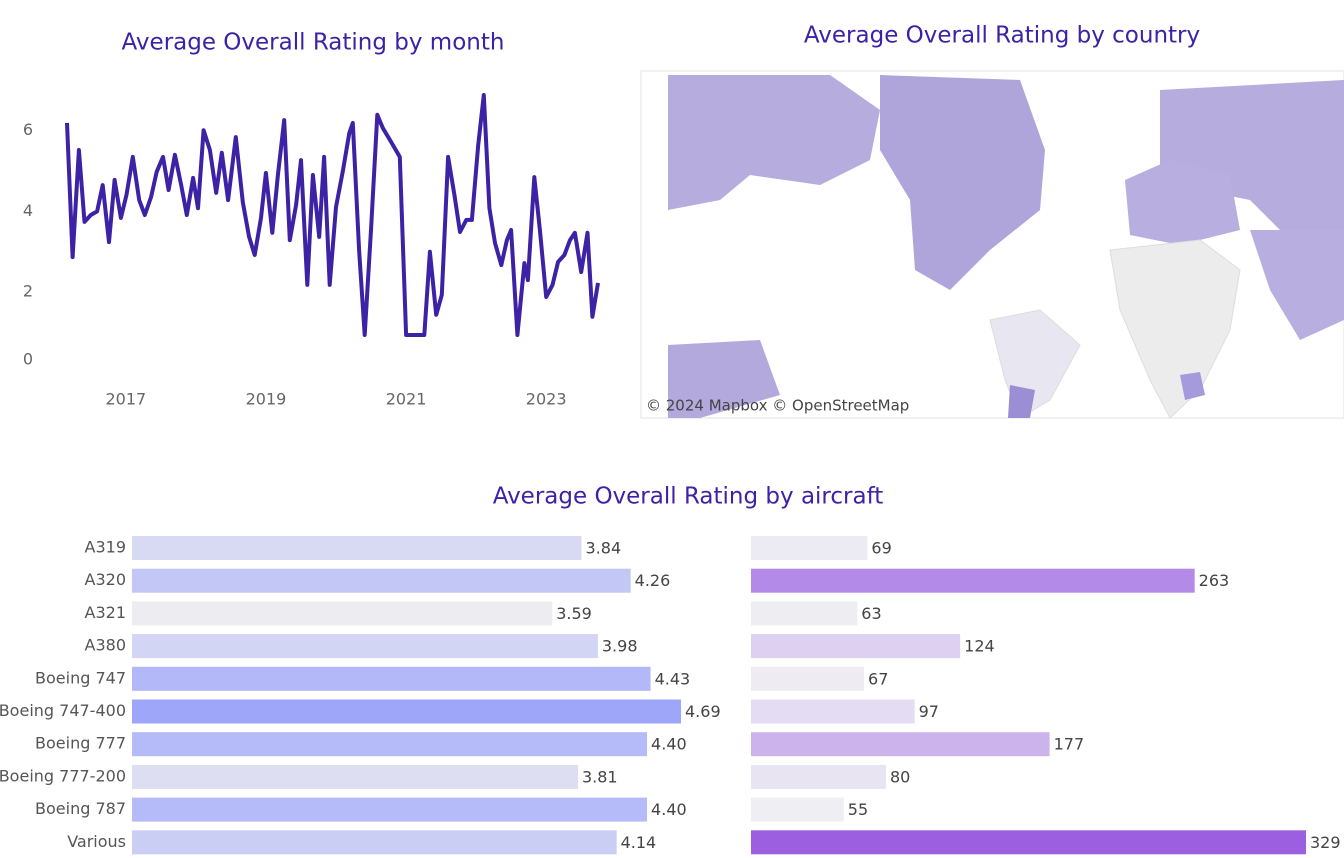 The height and width of the screenshot is (858, 1344). What do you see at coordinates (881, 548) in the screenshot?
I see `value-label: 69` at bounding box center [881, 548].